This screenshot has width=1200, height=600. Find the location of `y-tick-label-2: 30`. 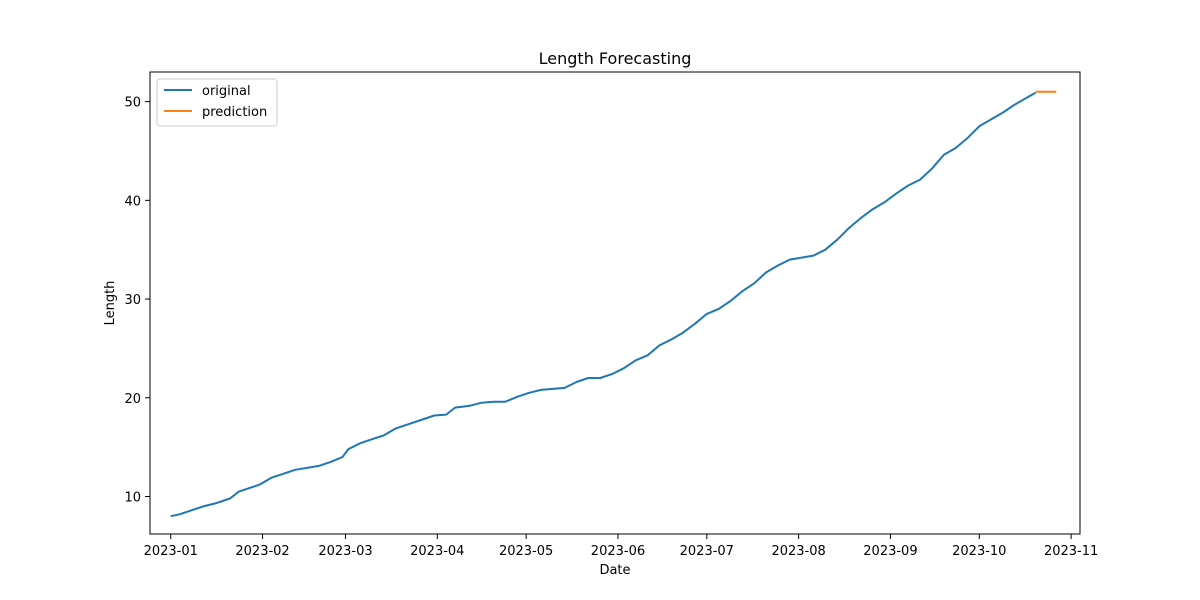

y-tick-label-2: 30 is located at coordinates (132, 300).